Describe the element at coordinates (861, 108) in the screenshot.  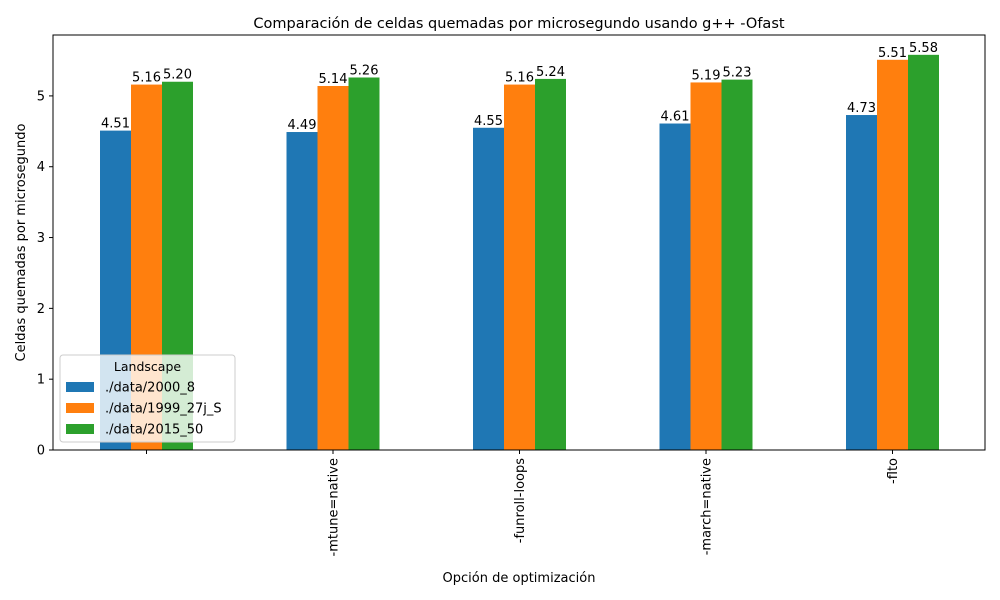
I see `bar-value-label: 4.73` at that location.